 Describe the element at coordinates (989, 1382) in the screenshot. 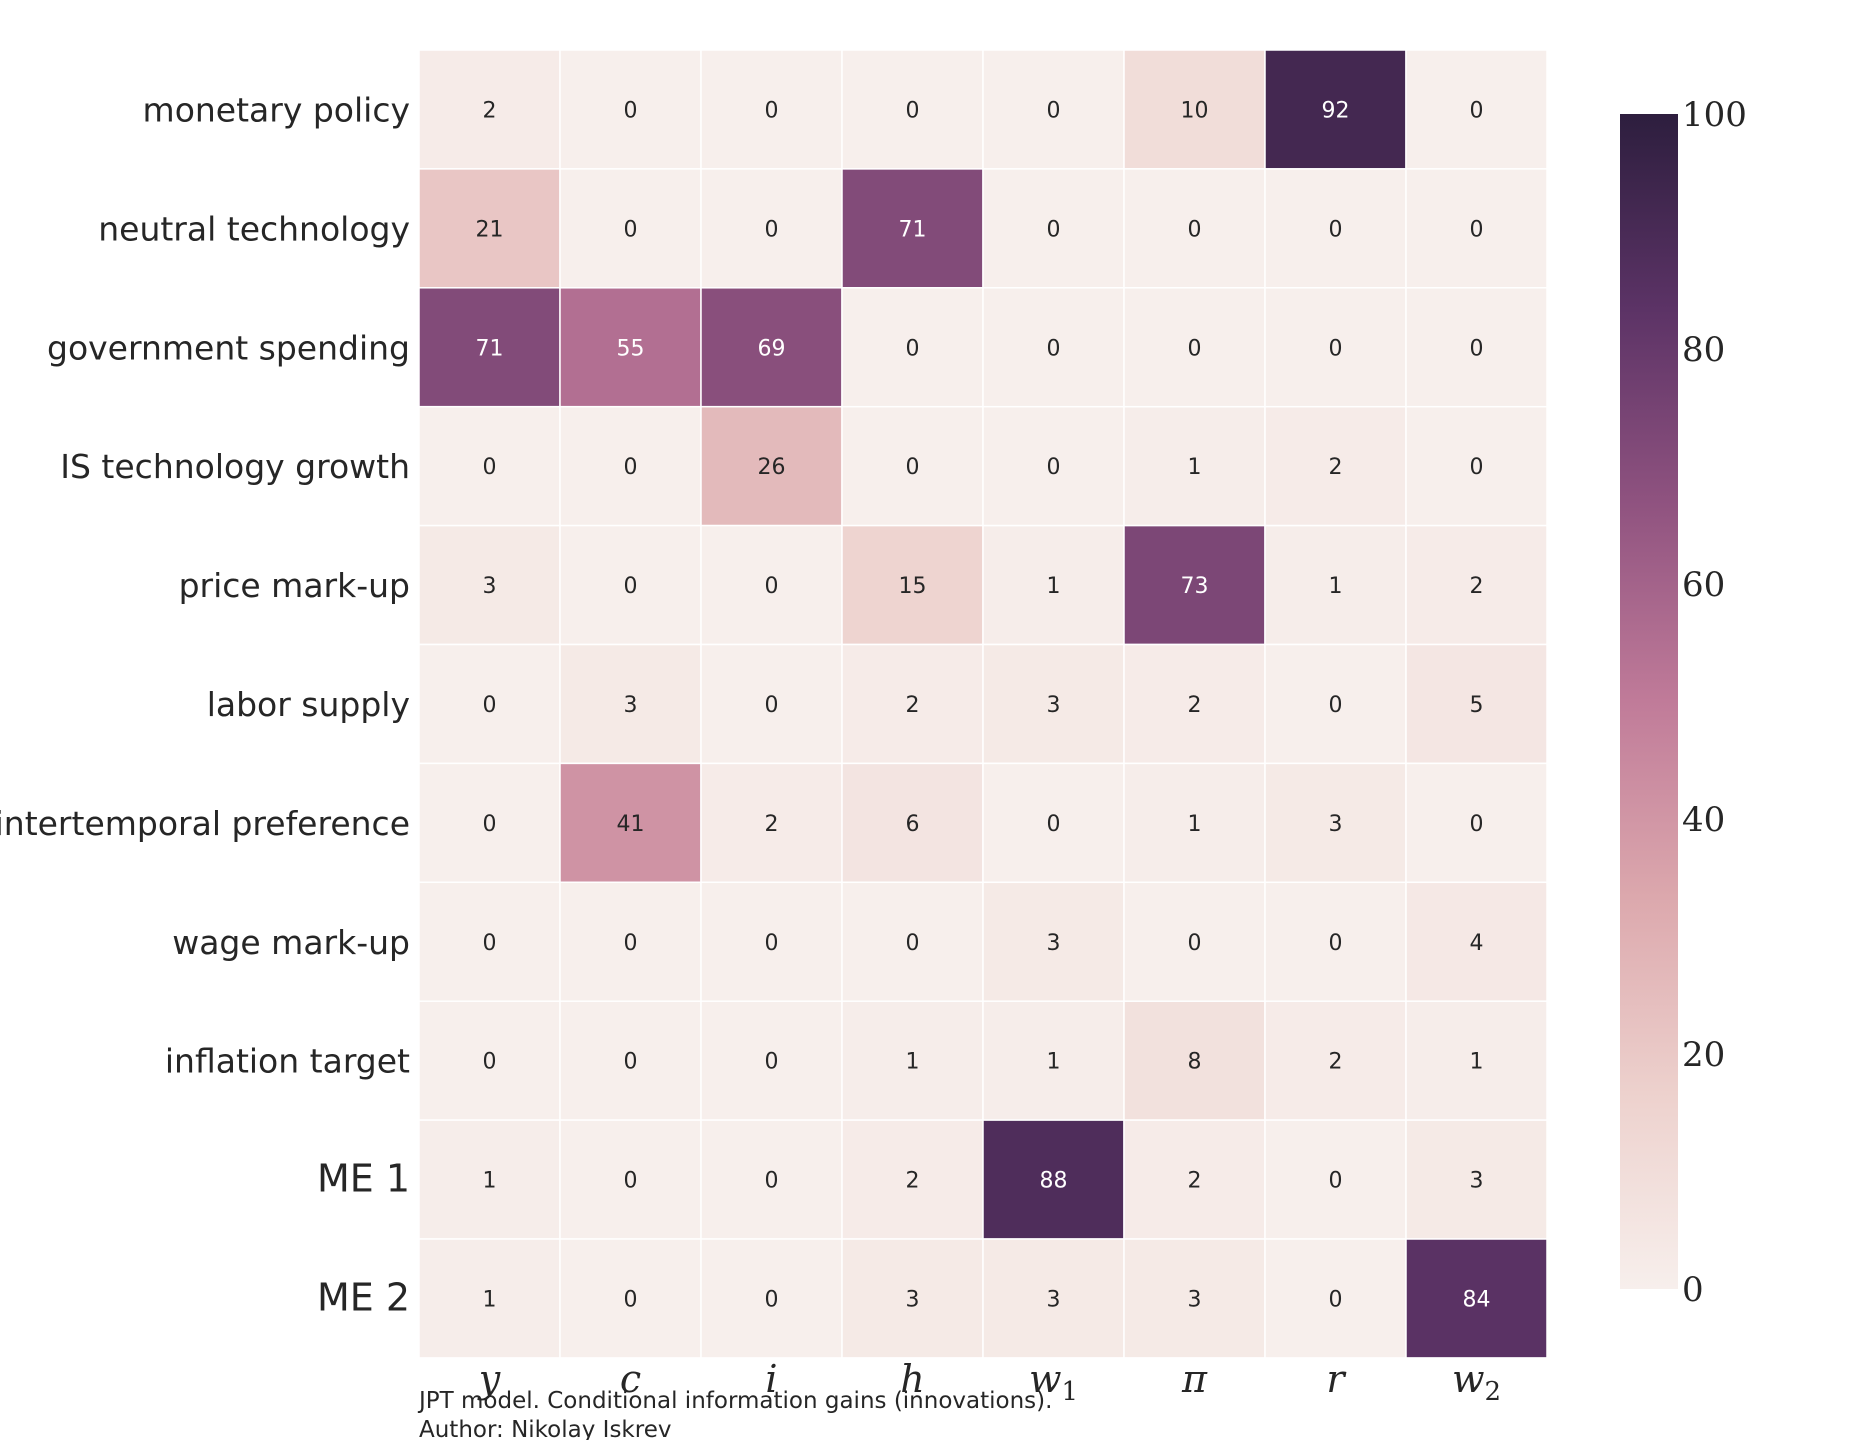

I see `column-labels: y c i h w1 π r w2` at that location.